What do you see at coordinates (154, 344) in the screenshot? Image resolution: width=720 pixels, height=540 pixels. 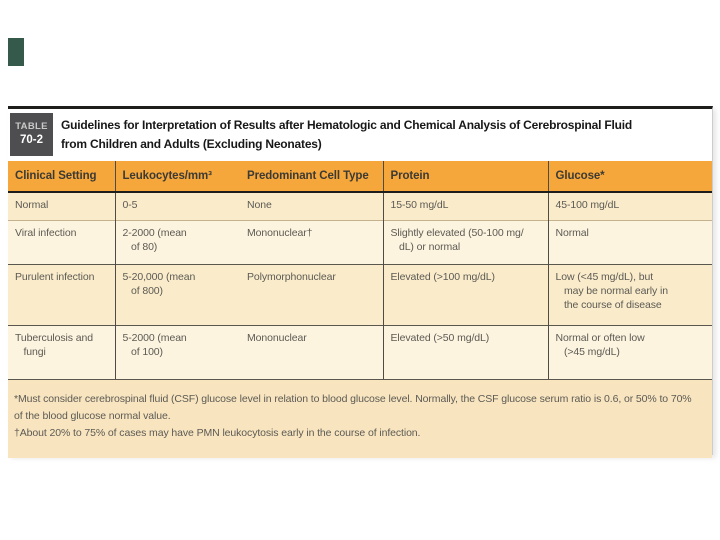 I see `cell-text: 5-2000 (mean of 100)` at bounding box center [154, 344].